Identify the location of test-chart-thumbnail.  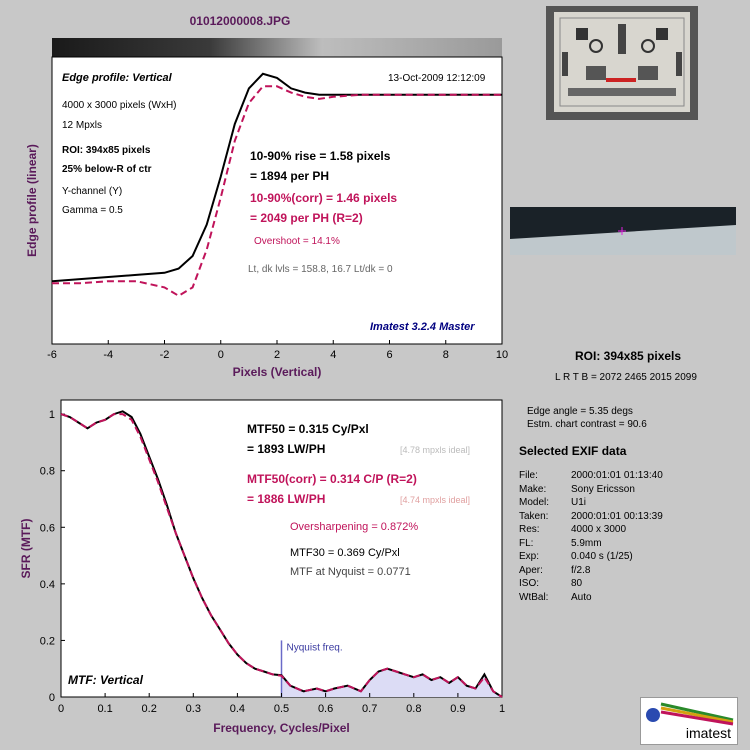
(622, 63).